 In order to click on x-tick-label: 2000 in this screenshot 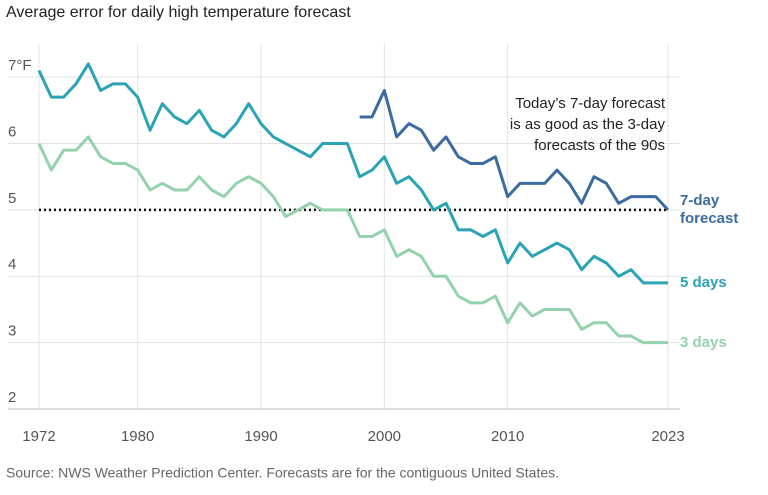, I will do `click(384, 436)`.